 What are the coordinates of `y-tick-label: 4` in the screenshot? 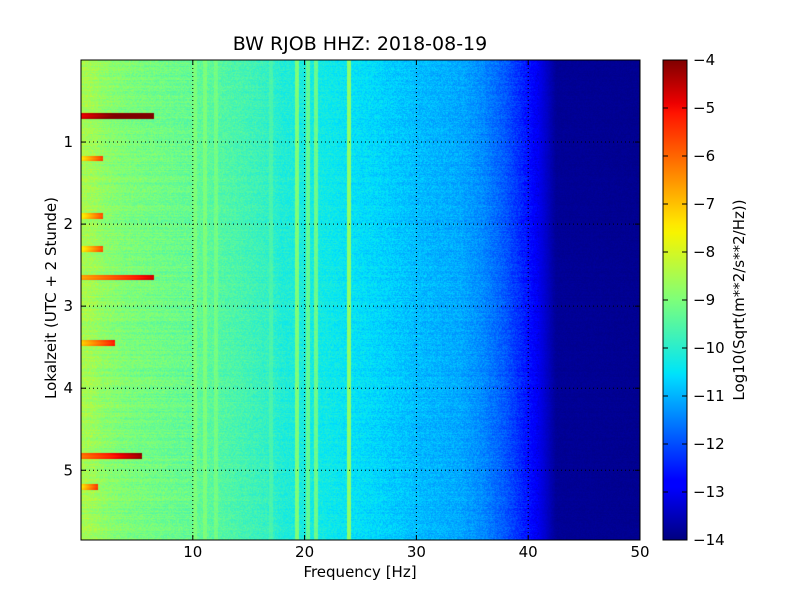 It's located at (68, 388).